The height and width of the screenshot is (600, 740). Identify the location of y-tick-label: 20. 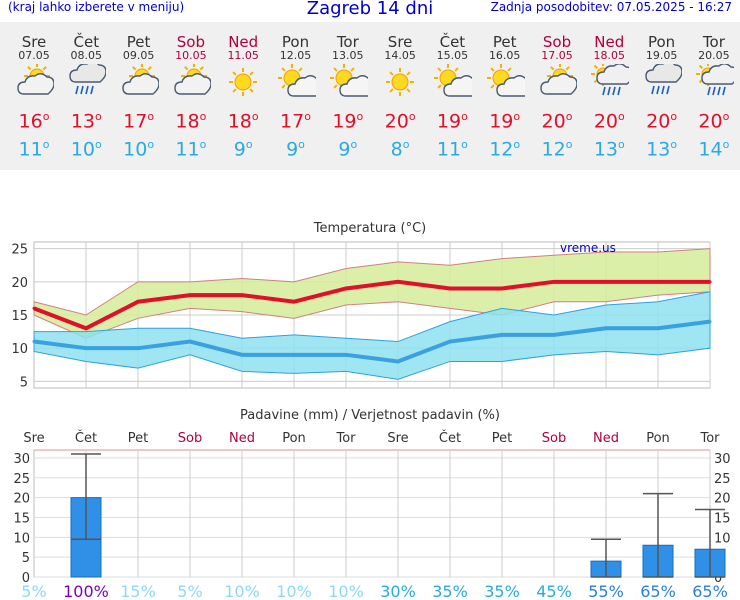
(19, 283).